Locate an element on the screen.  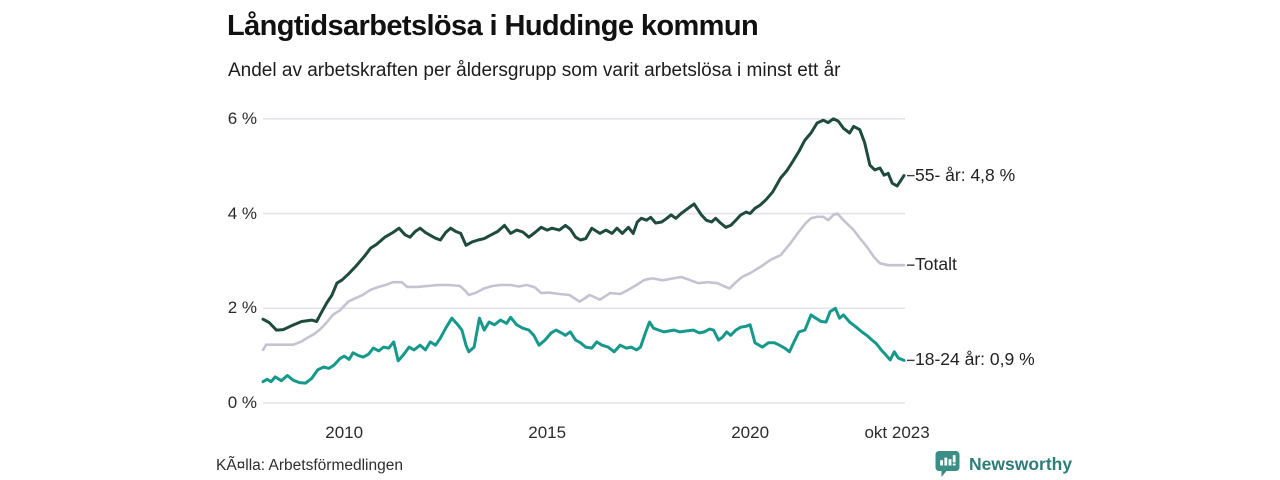
x-tick-label: 2020 is located at coordinates (750, 432).